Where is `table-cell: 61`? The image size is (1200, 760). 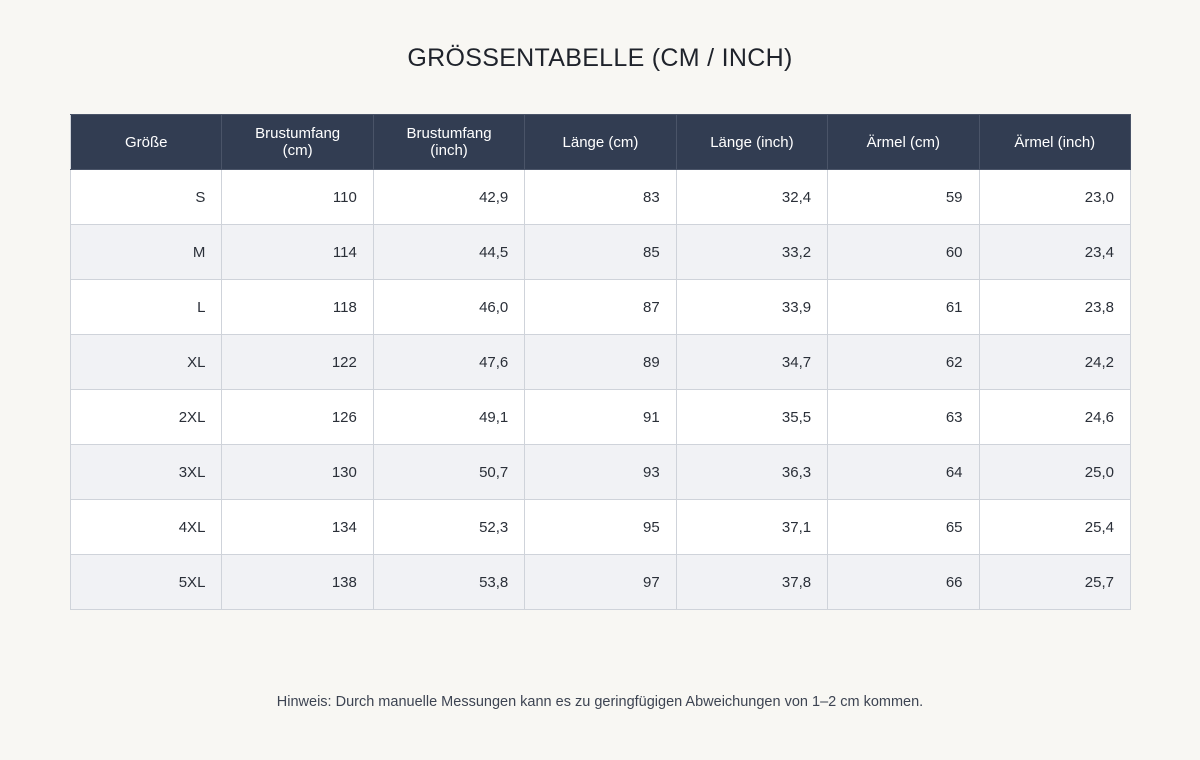
table-cell: 61 is located at coordinates (903, 307).